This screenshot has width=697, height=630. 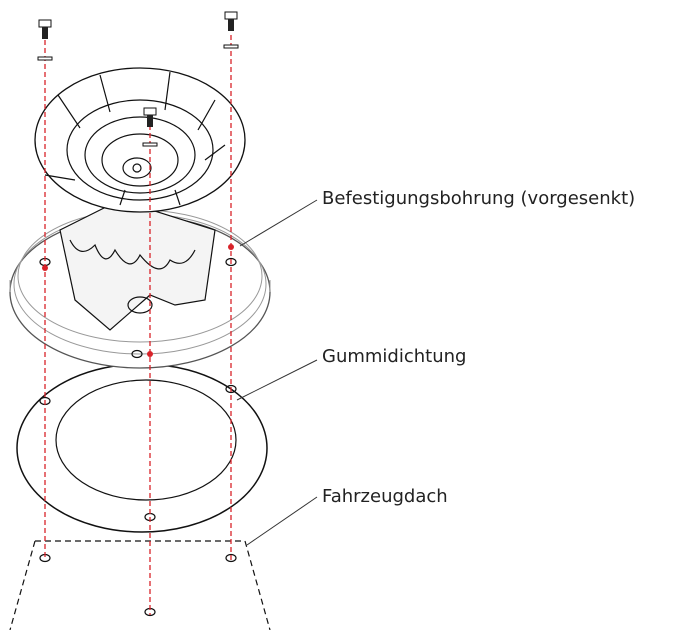 What do you see at coordinates (394, 356) in the screenshot?
I see `label-gasket: Gummidichtung` at bounding box center [394, 356].